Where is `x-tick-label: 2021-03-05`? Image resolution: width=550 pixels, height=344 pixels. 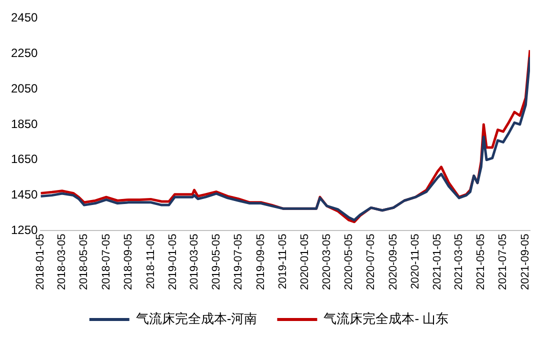
x-tick-label: 2021-03-05 is located at coordinates (459, 262).